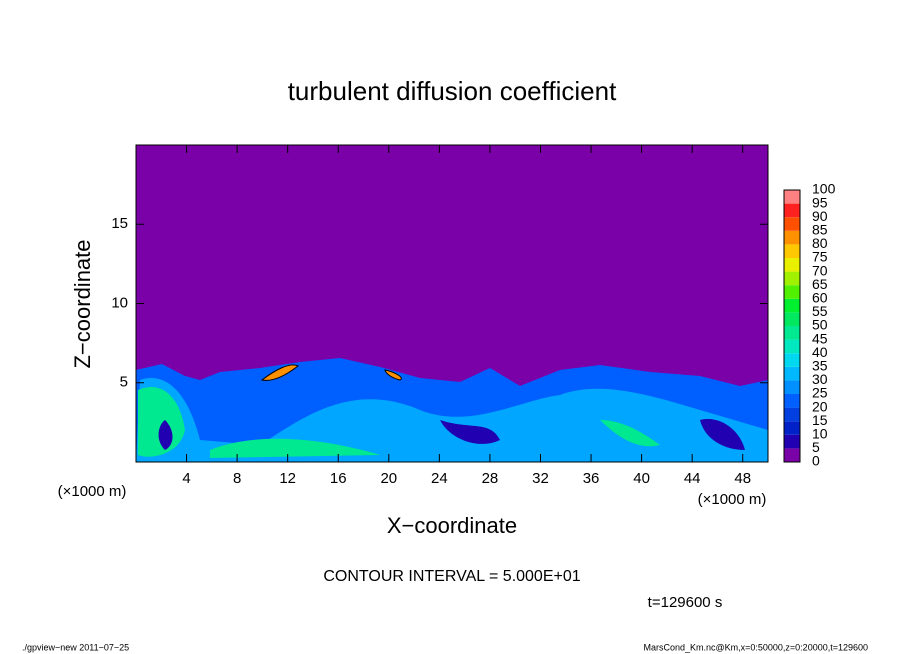 This screenshot has width=904, height=654. I want to click on time-label: t=129600 s, so click(685, 602).